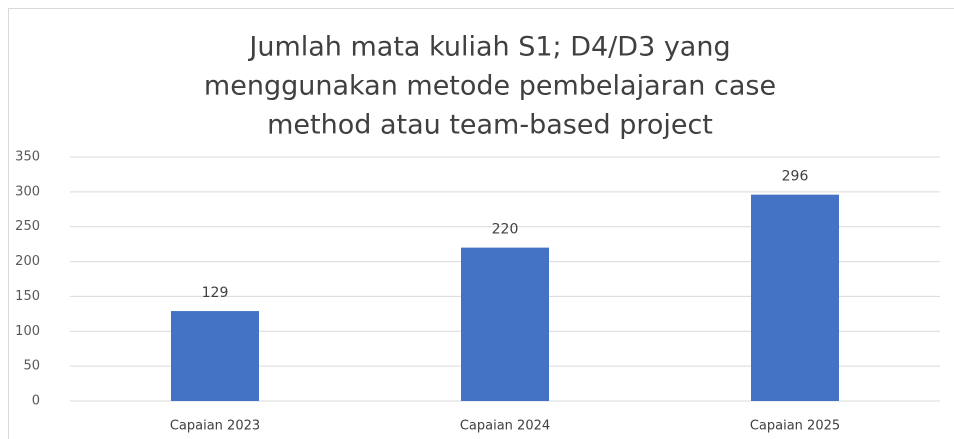 The width and height of the screenshot is (954, 439). What do you see at coordinates (215, 426) in the screenshot?
I see `x-tick-label: Capaian 2023` at bounding box center [215, 426].